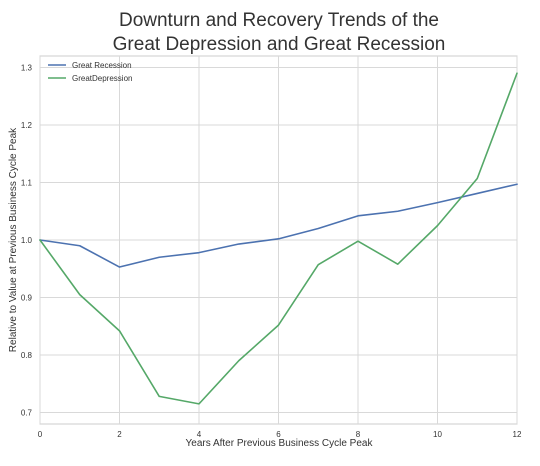  Describe the element at coordinates (102, 65) in the screenshot. I see `legend-label-great-recession: Great Recession` at that location.